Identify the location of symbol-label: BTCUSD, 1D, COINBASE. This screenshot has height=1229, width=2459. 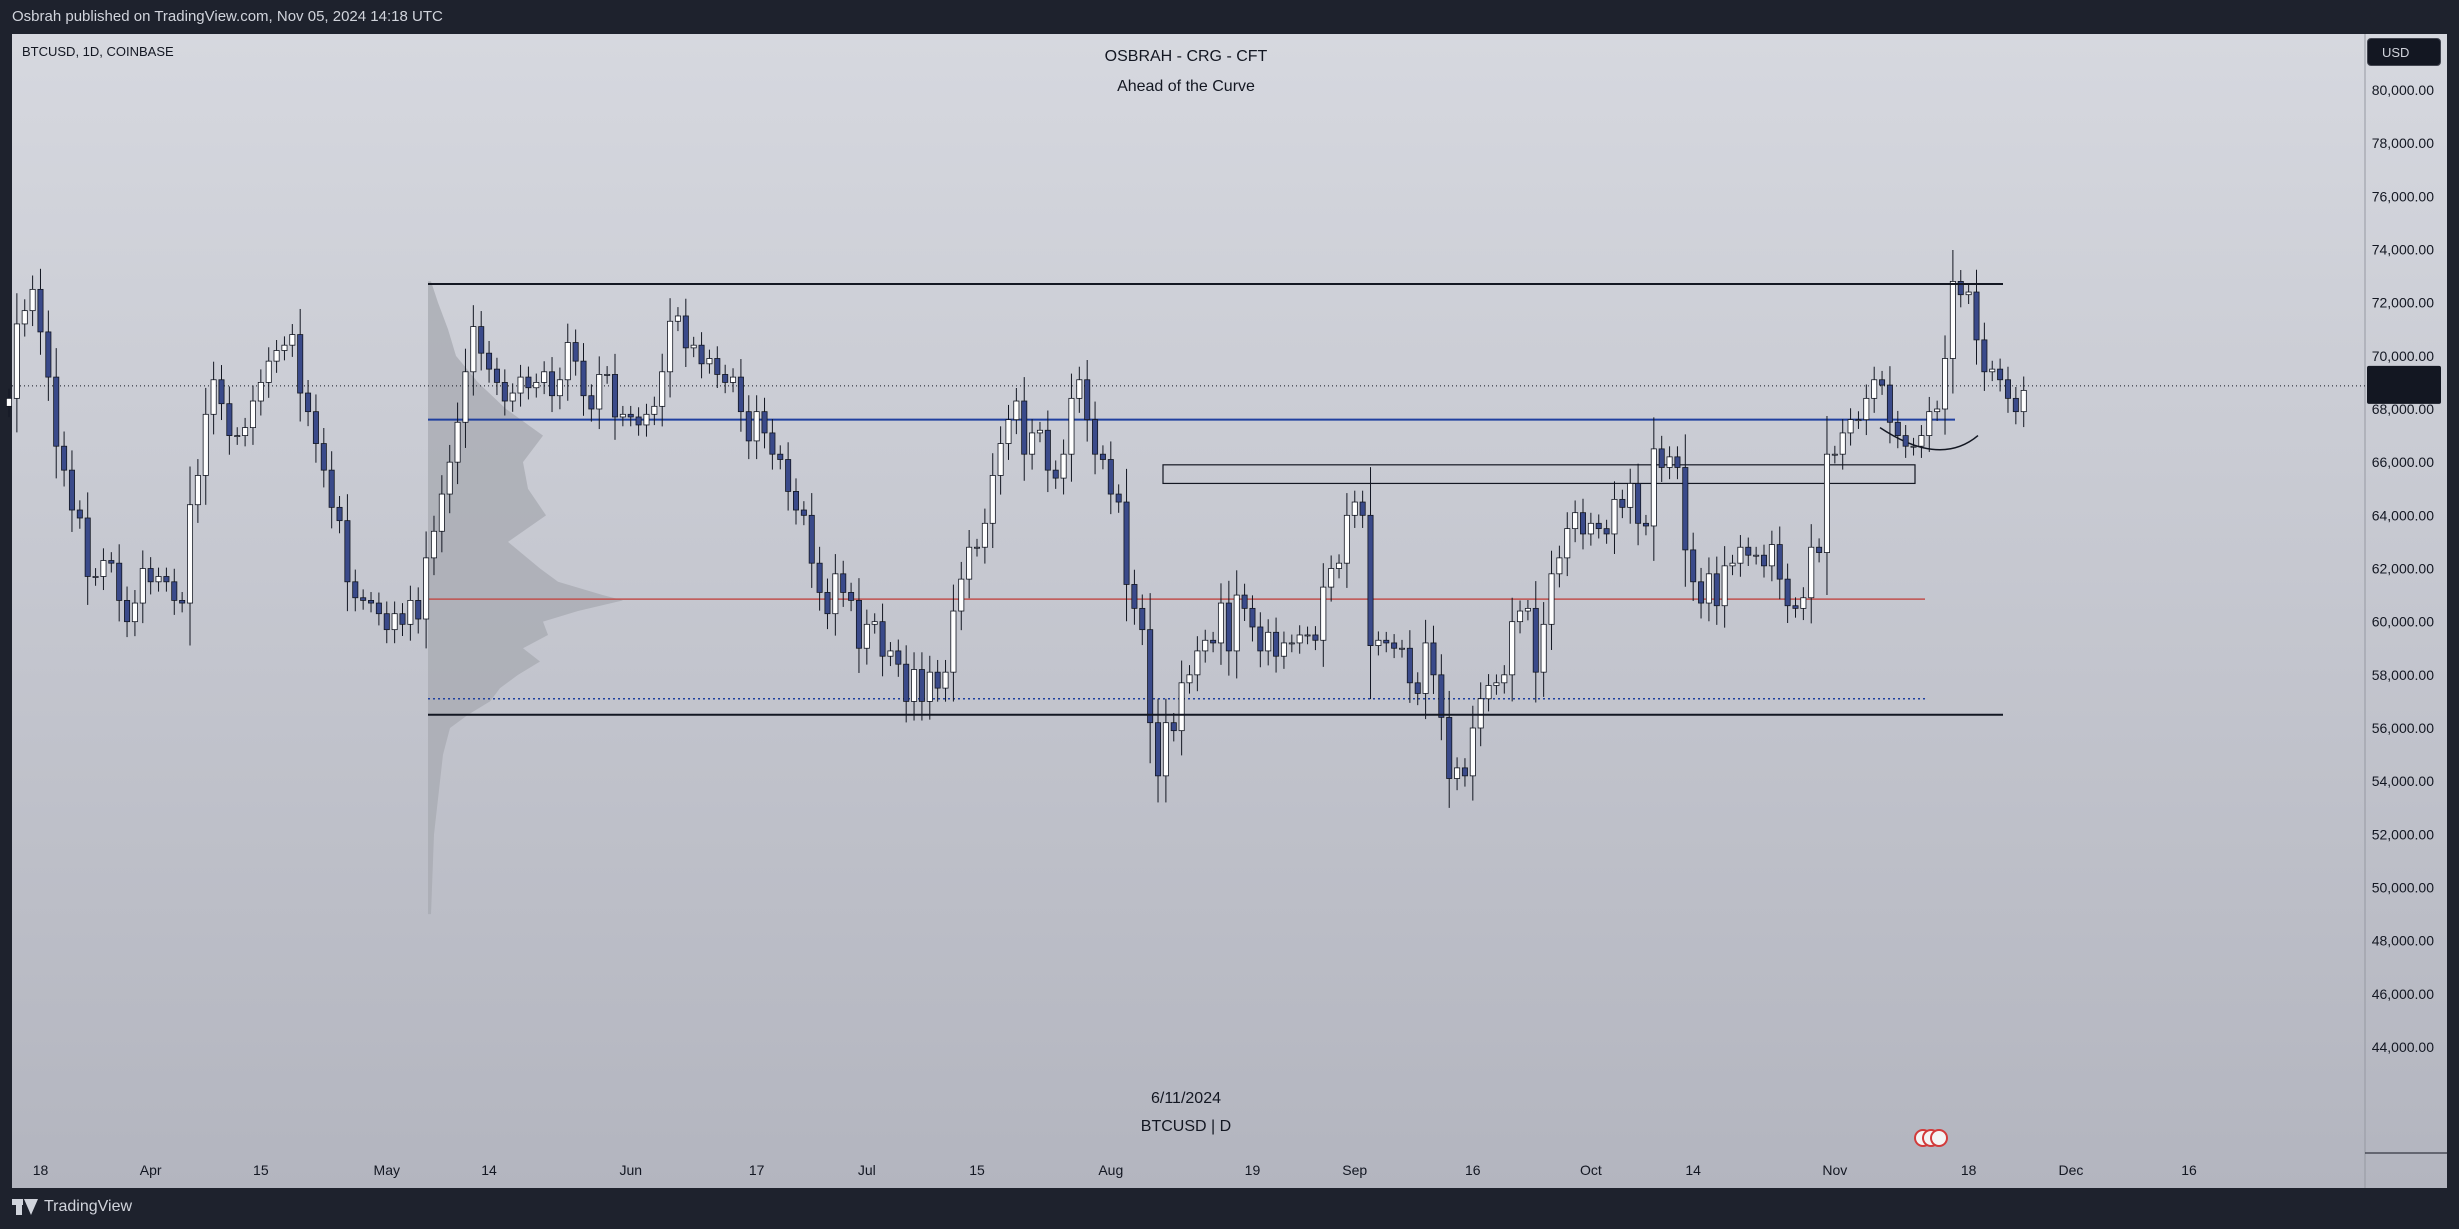
(98, 51).